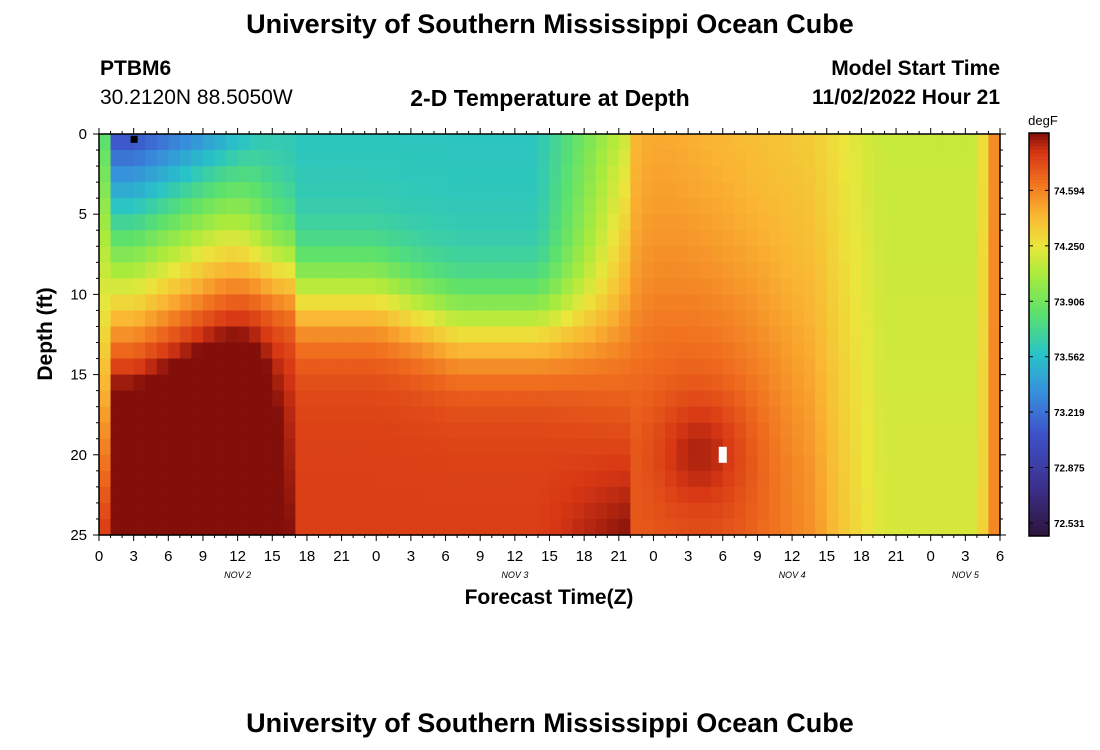 This screenshot has height=750, width=1100. I want to click on y-tick-label: 0, so click(83, 134).